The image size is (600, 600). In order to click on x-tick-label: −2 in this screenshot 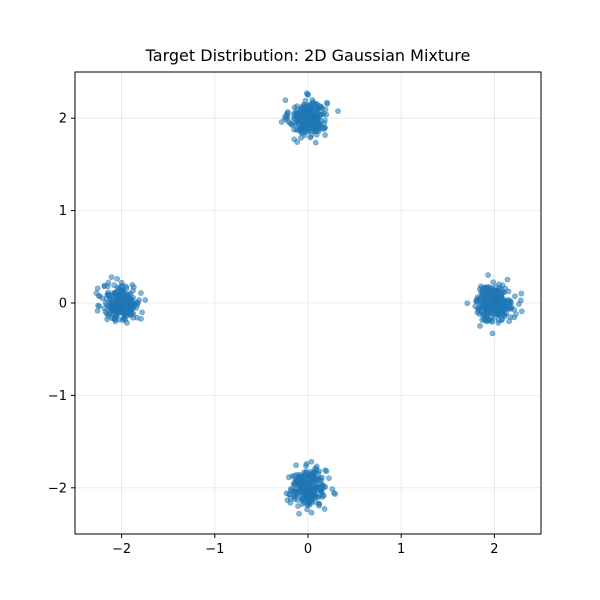, I will do `click(121, 549)`.